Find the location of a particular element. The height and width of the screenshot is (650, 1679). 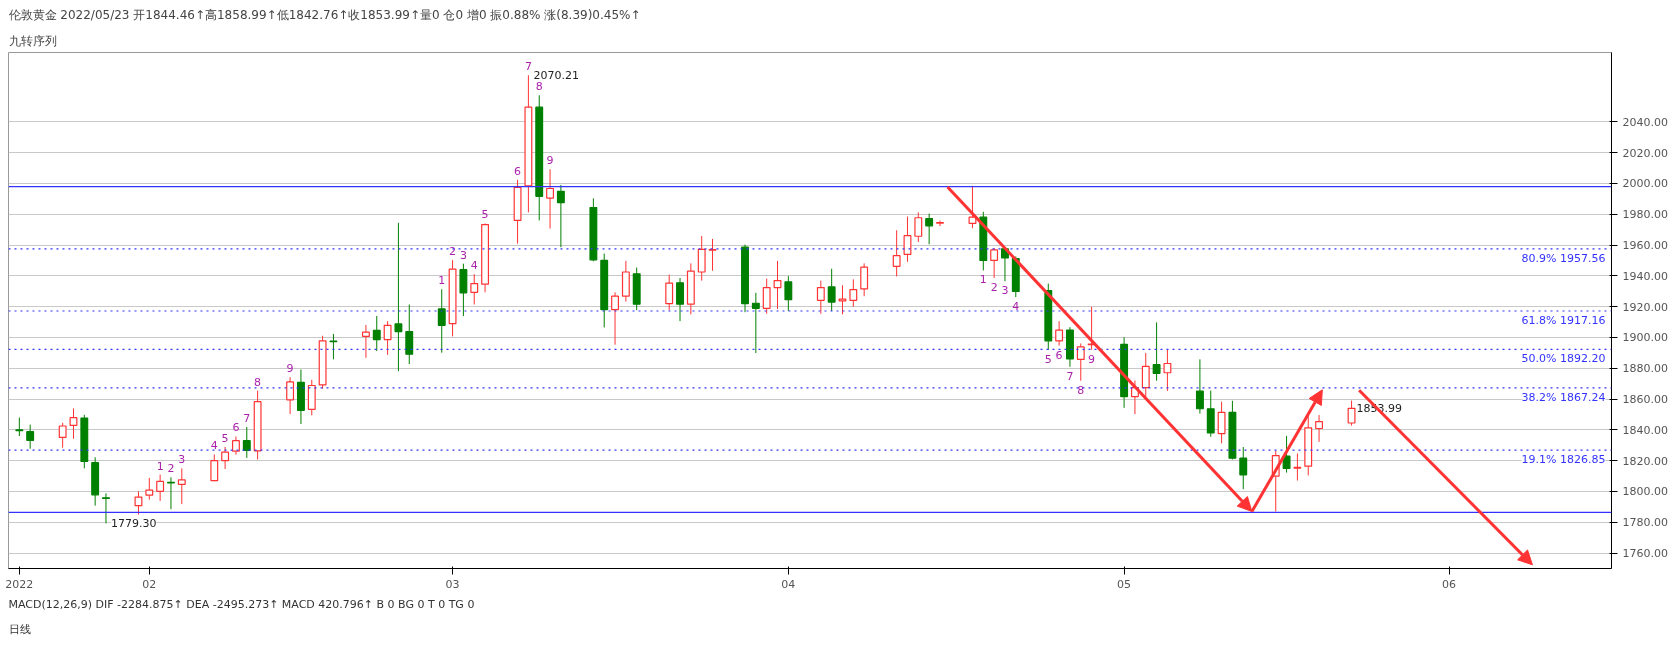

y-tick-label: 1800.00 is located at coordinates (1645, 492).